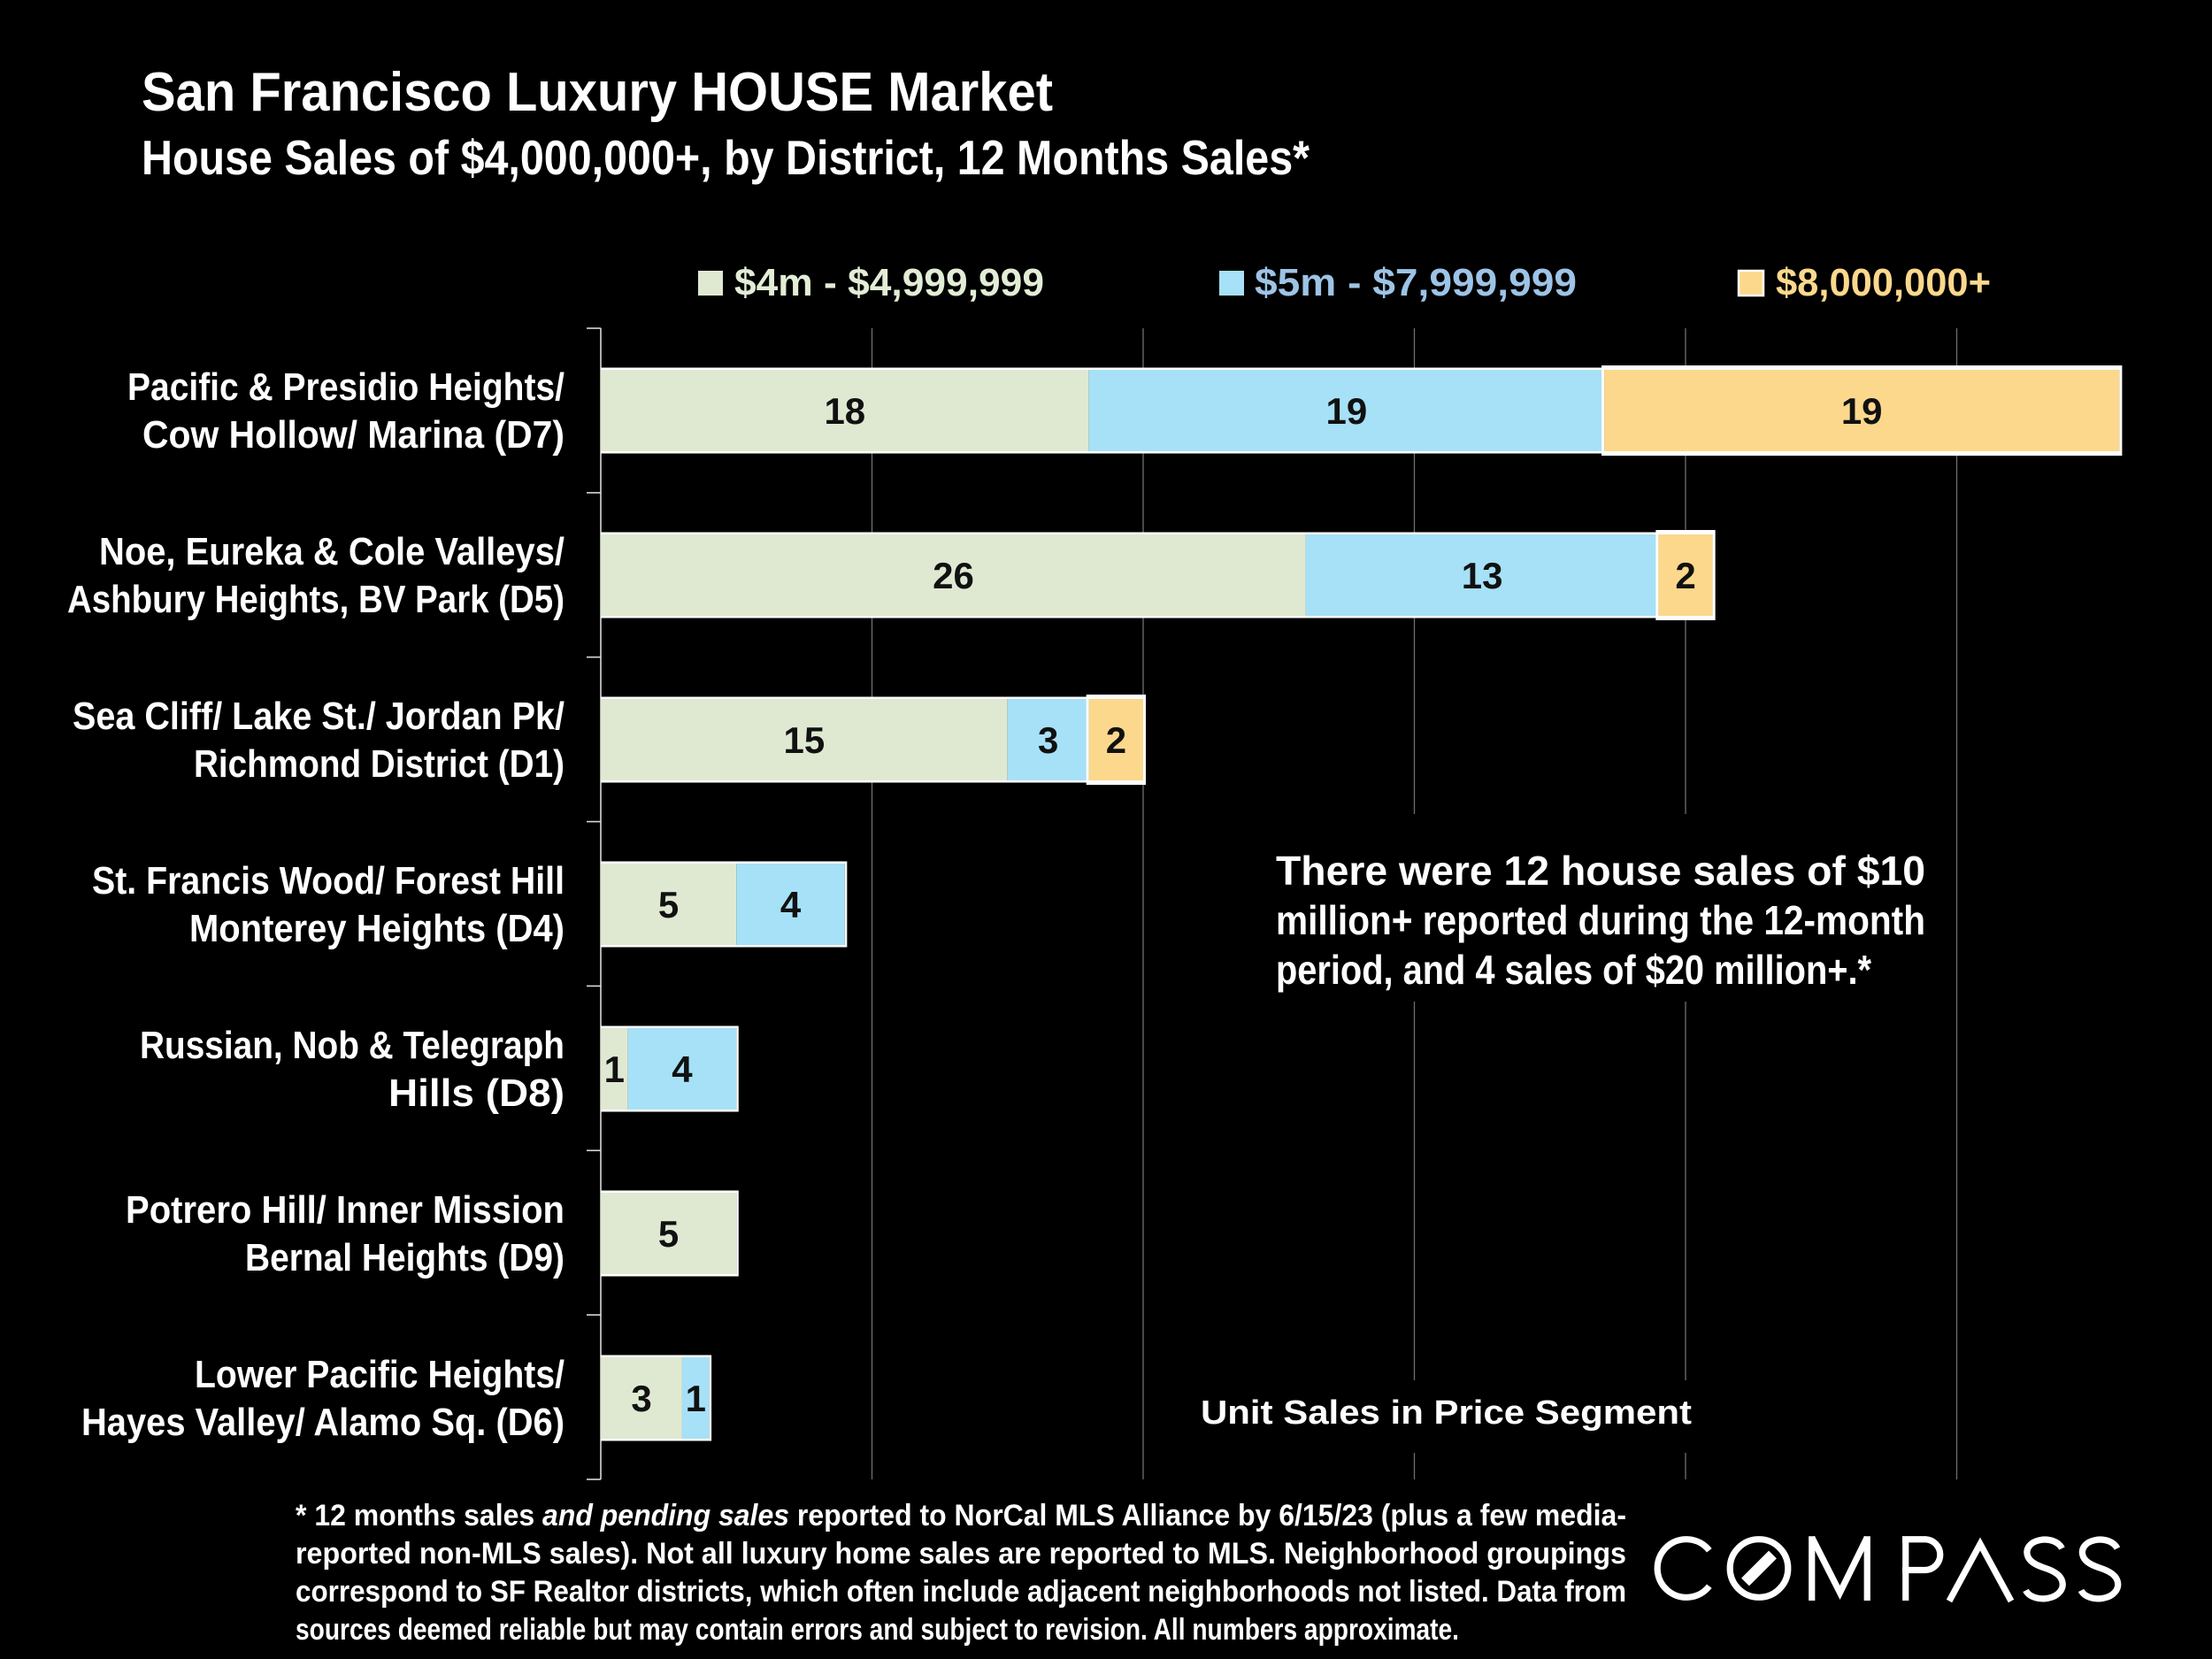  I want to click on svg-text: Ashbury Heights, BV Park (D5), so click(316, 599).